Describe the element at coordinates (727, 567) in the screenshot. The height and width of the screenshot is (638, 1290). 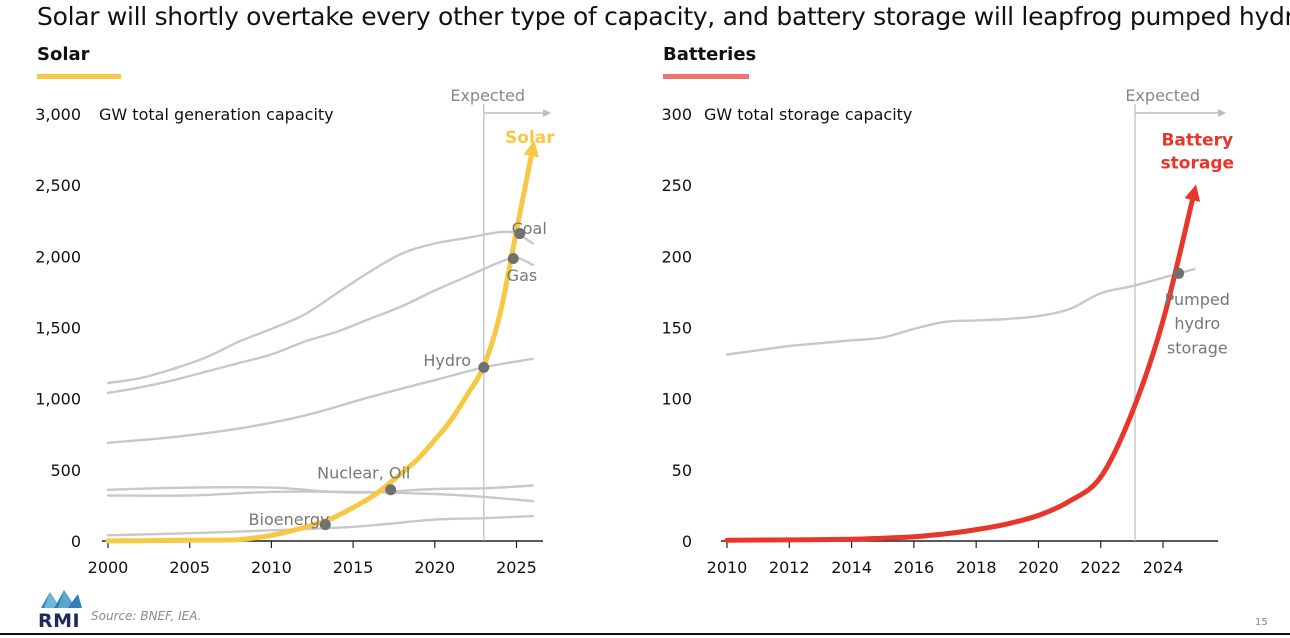
I see `batteries-x-tick-label: 2010` at that location.